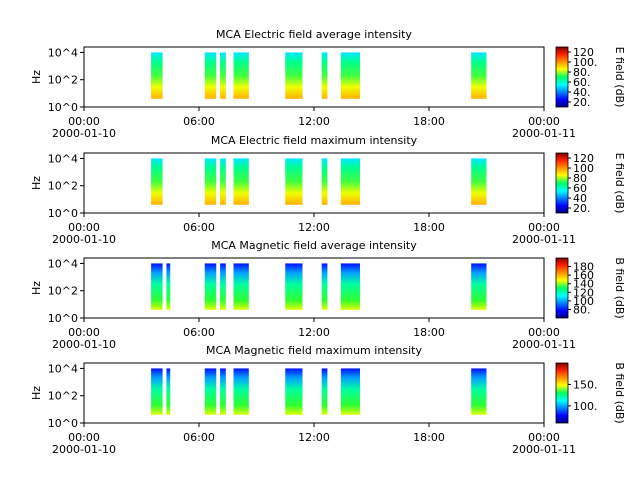 This screenshot has height=480, width=640. What do you see at coordinates (580, 178) in the screenshot?
I see `colorbar-tick-label: 80` at bounding box center [580, 178].